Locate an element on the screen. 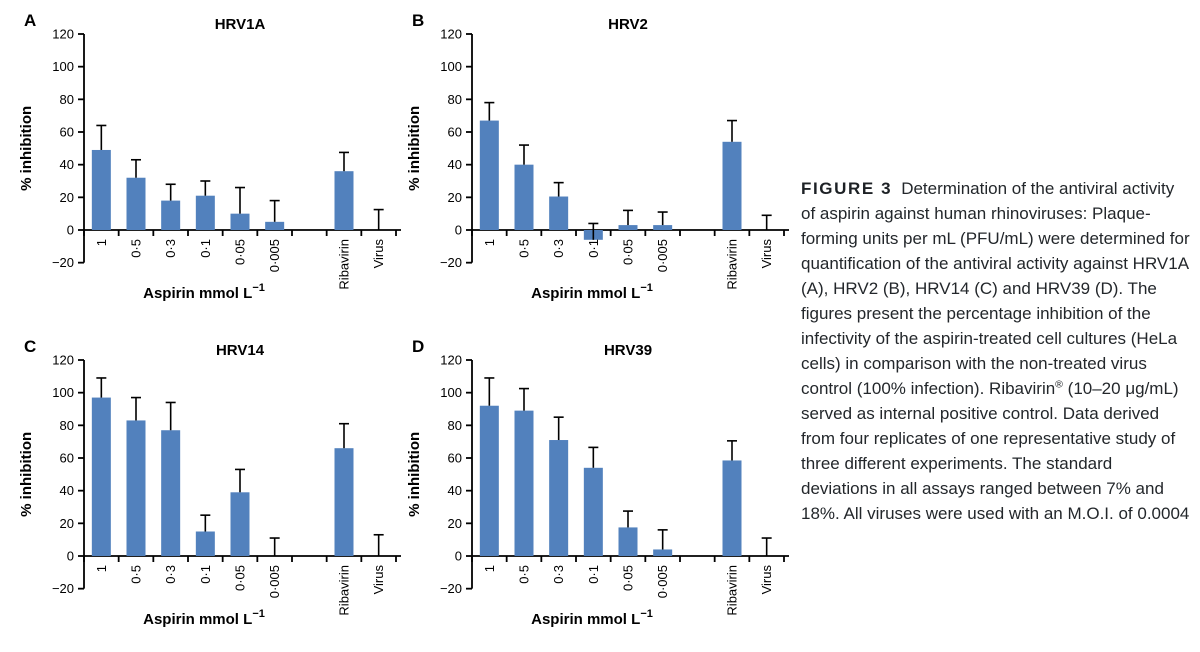 Image resolution: width=1200 pixels, height=652 pixels. chart-title: HRV39 is located at coordinates (628, 350).